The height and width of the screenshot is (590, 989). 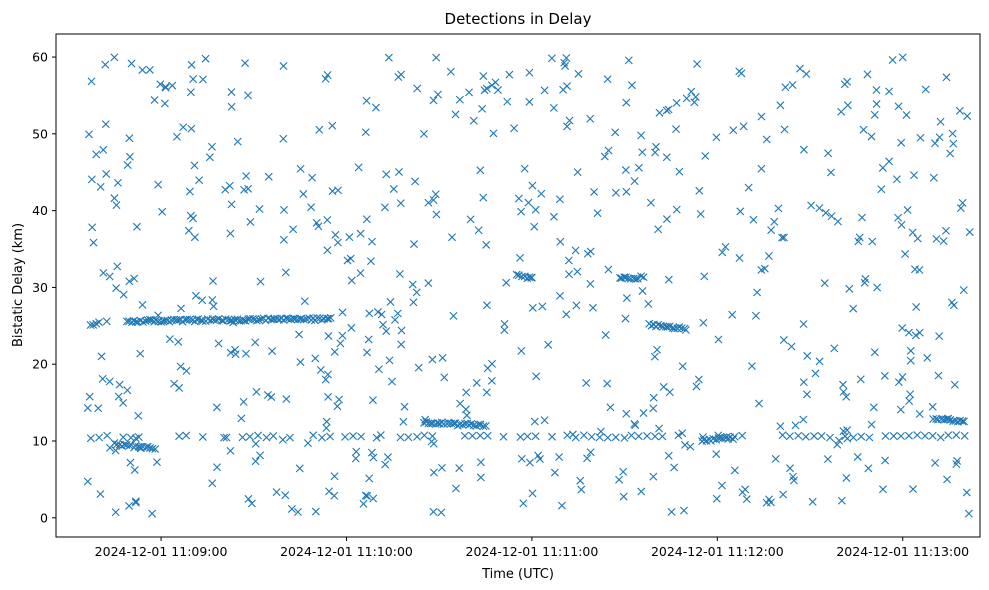 I want to click on y-tick-label: 30, so click(x=40, y=287).